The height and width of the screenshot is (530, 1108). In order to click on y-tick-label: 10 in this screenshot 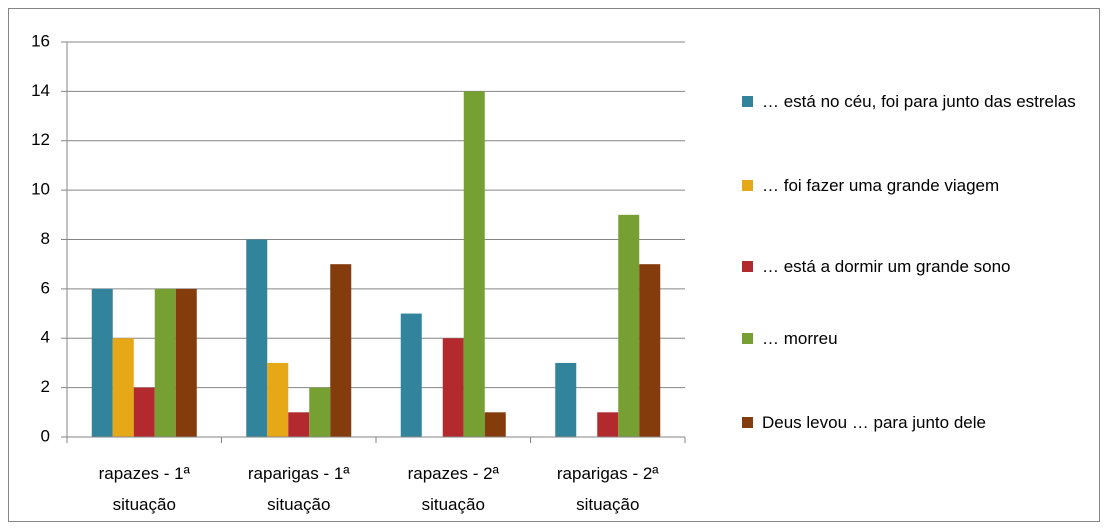, I will do `click(40, 189)`.